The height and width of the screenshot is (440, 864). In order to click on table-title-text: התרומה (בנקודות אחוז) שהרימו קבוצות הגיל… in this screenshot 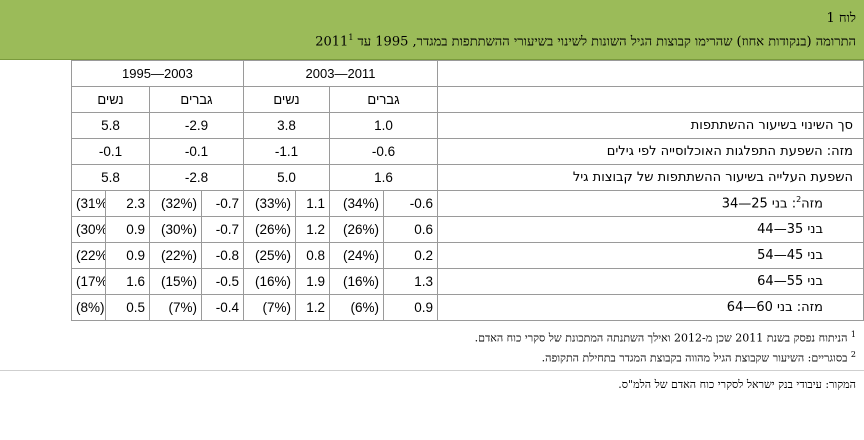, I will do `click(585, 42)`.